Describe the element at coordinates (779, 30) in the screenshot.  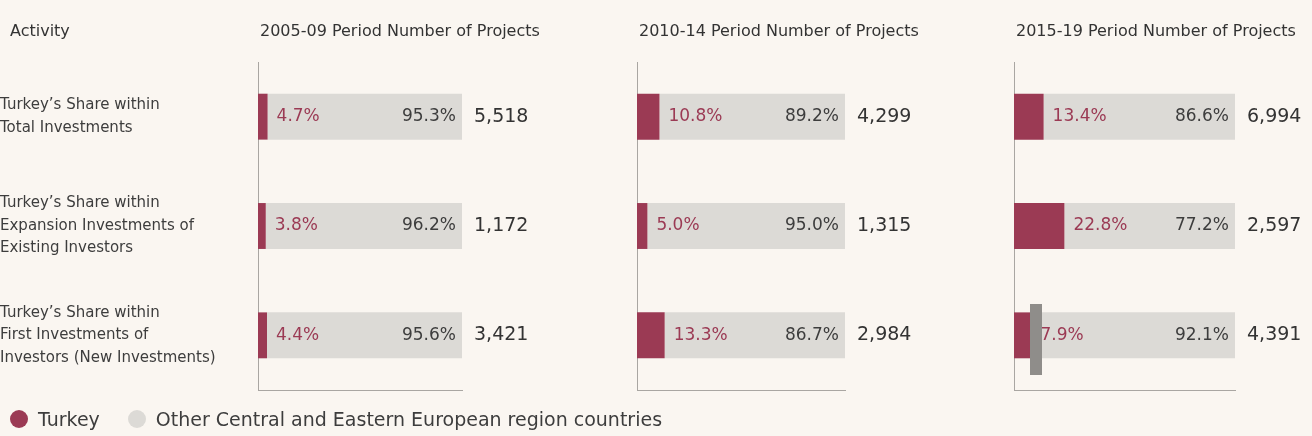
I see `chart-title: 2010-14 Period Number of Projects` at that location.